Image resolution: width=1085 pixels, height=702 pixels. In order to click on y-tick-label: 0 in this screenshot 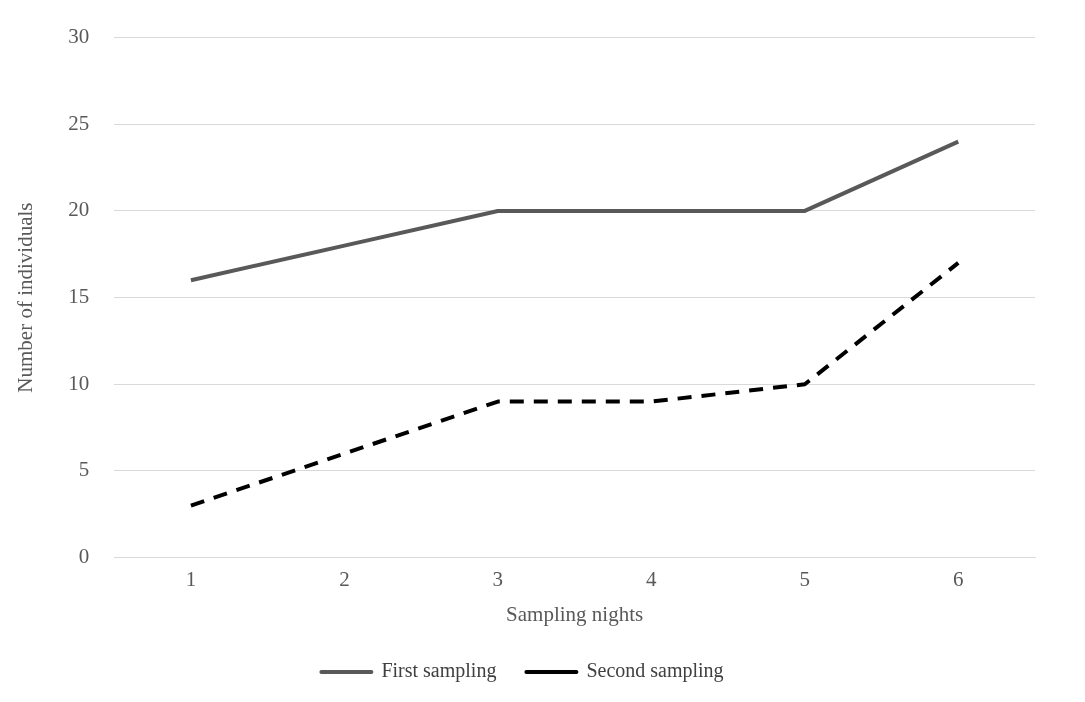, I will do `click(84, 556)`.